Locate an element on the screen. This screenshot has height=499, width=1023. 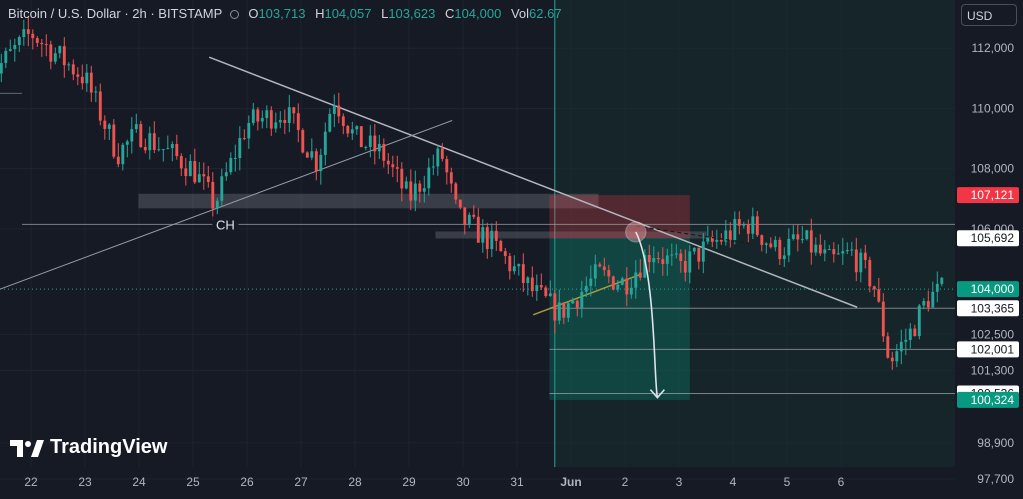
currency-selector: USD is located at coordinates (989, 15).